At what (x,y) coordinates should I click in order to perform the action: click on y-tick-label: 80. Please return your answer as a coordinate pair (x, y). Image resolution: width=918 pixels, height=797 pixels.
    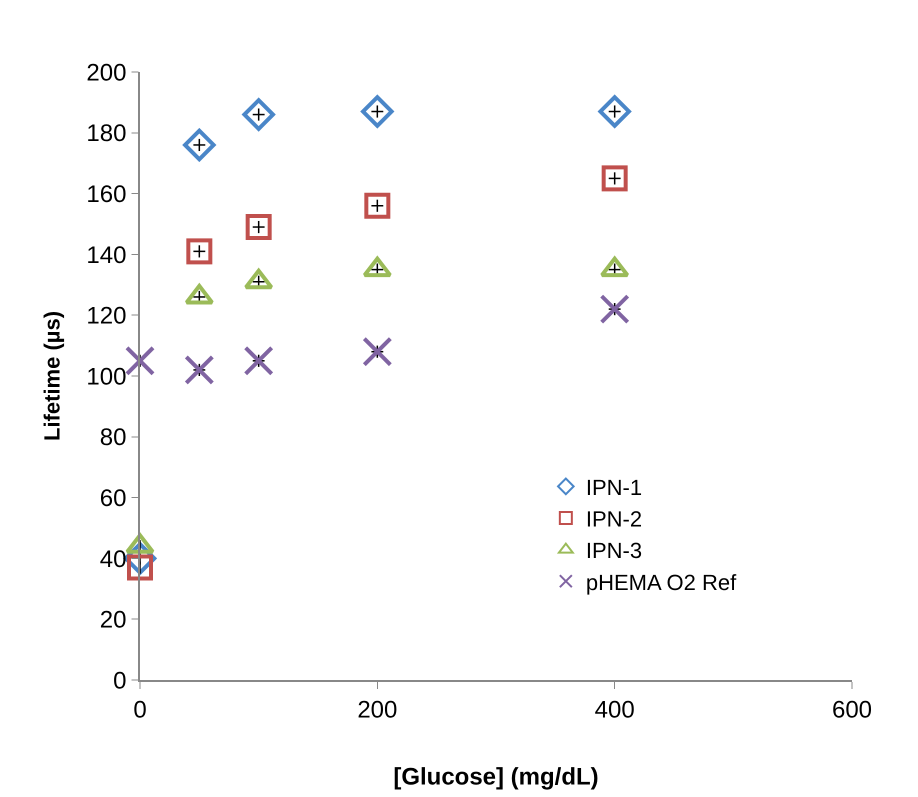
    Looking at the image, I should click on (113, 438).